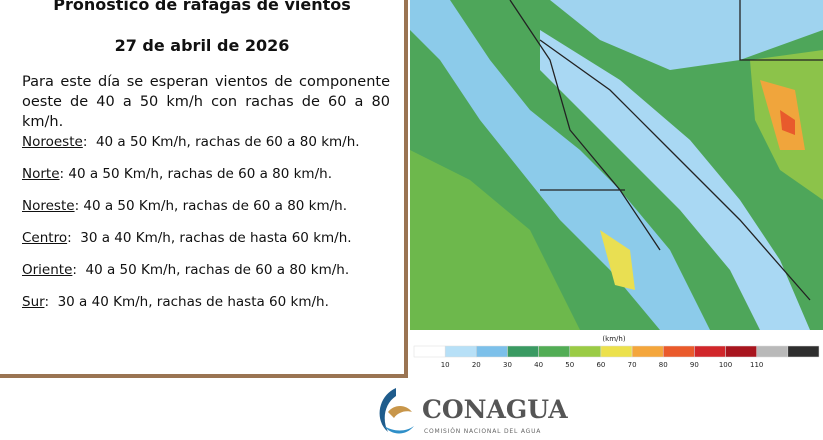 This screenshot has height=440, width=823. I want to click on legend-tick: 70, so click(632, 365).